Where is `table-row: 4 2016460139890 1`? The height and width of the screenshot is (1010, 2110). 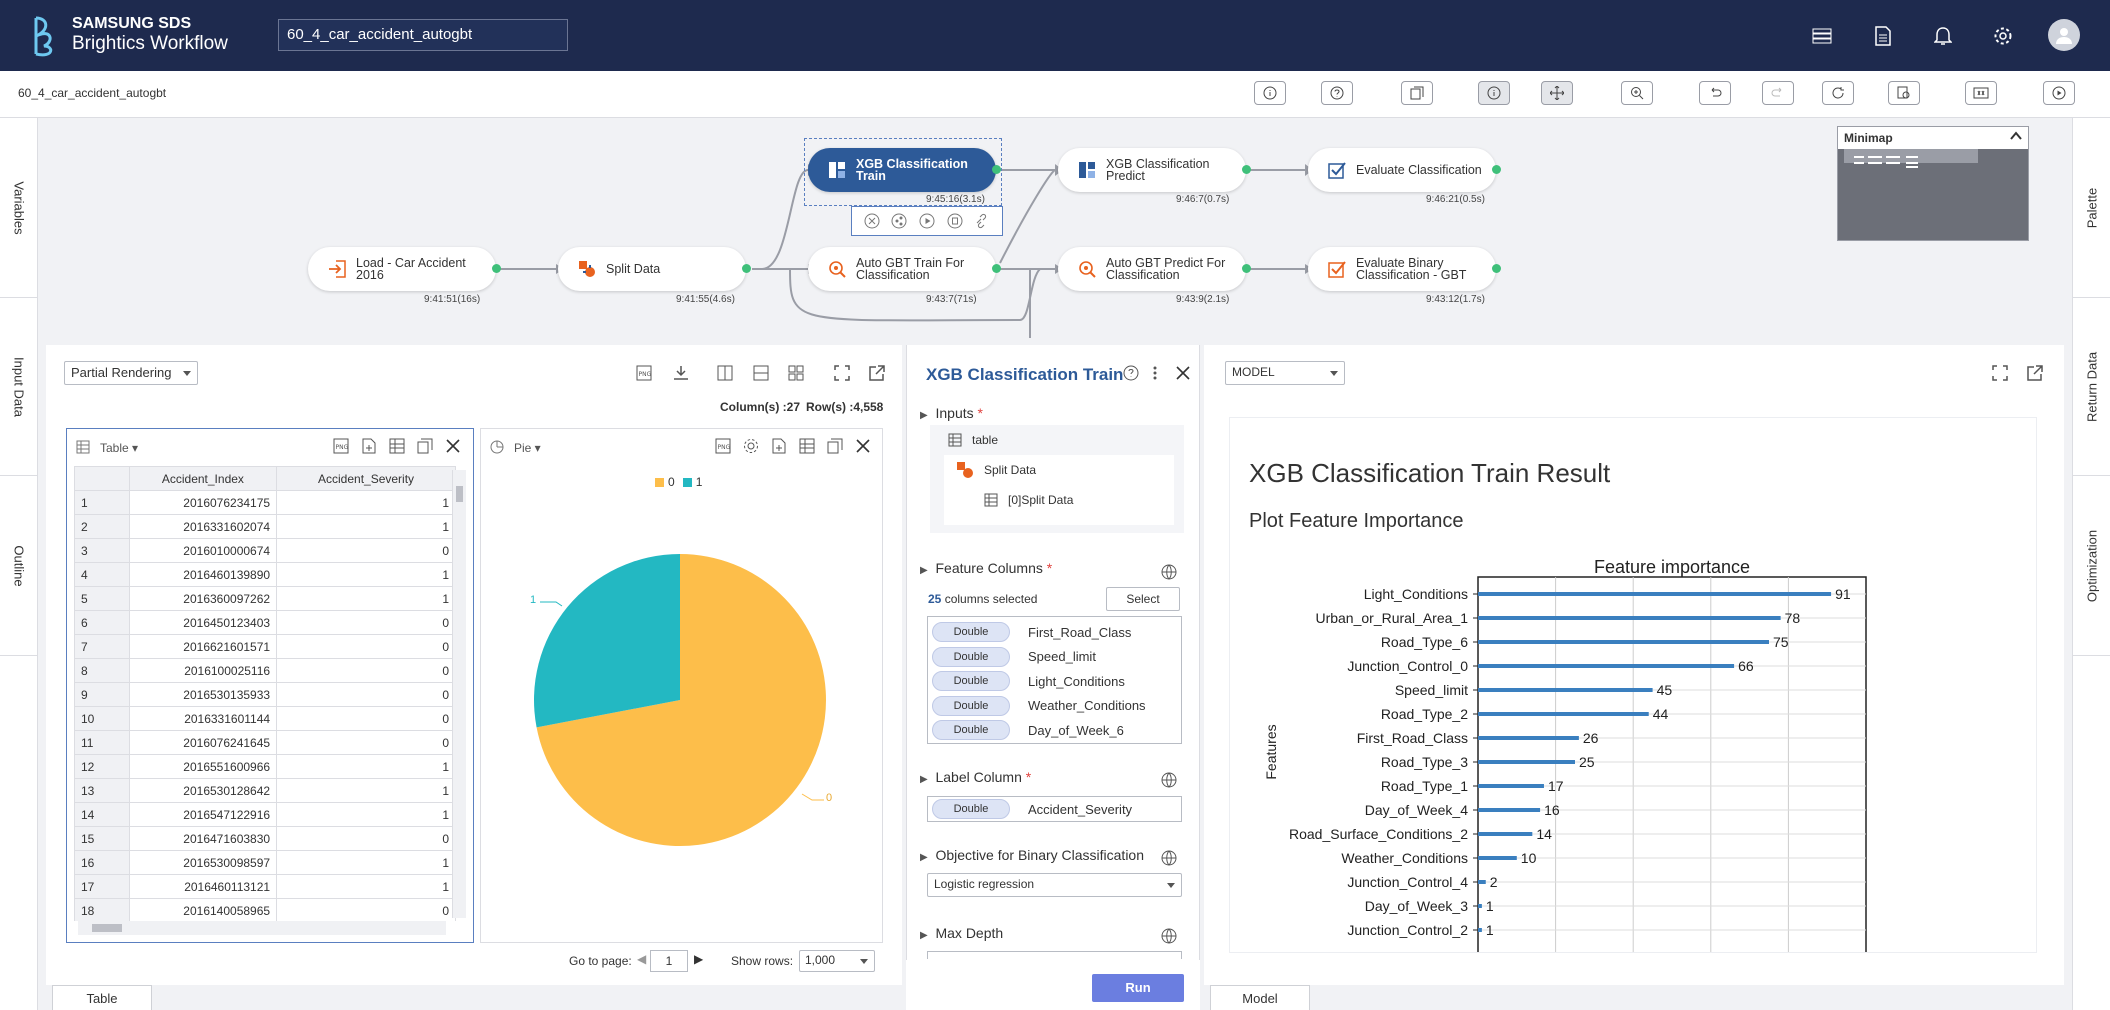 table-row: 4 2016460139890 1 is located at coordinates (265, 574).